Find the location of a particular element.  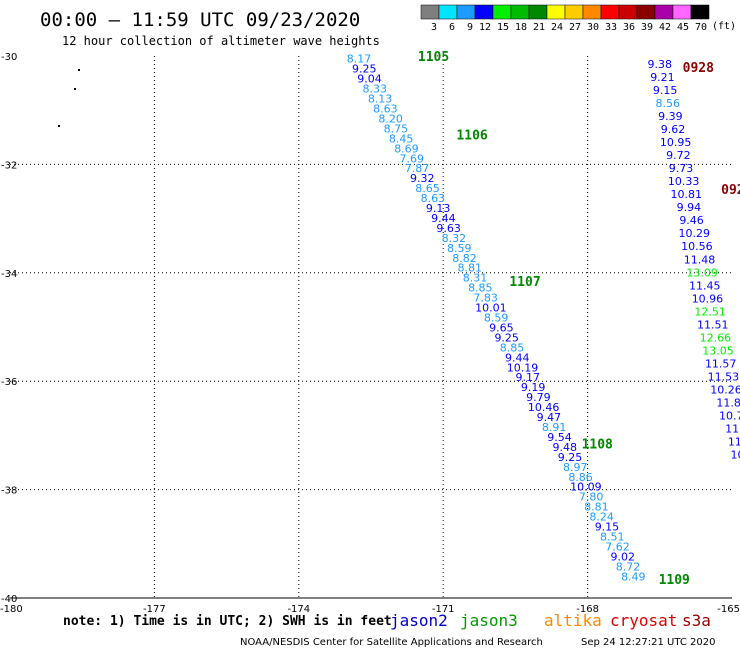

track-time-label: 1108 is located at coordinates (597, 445).